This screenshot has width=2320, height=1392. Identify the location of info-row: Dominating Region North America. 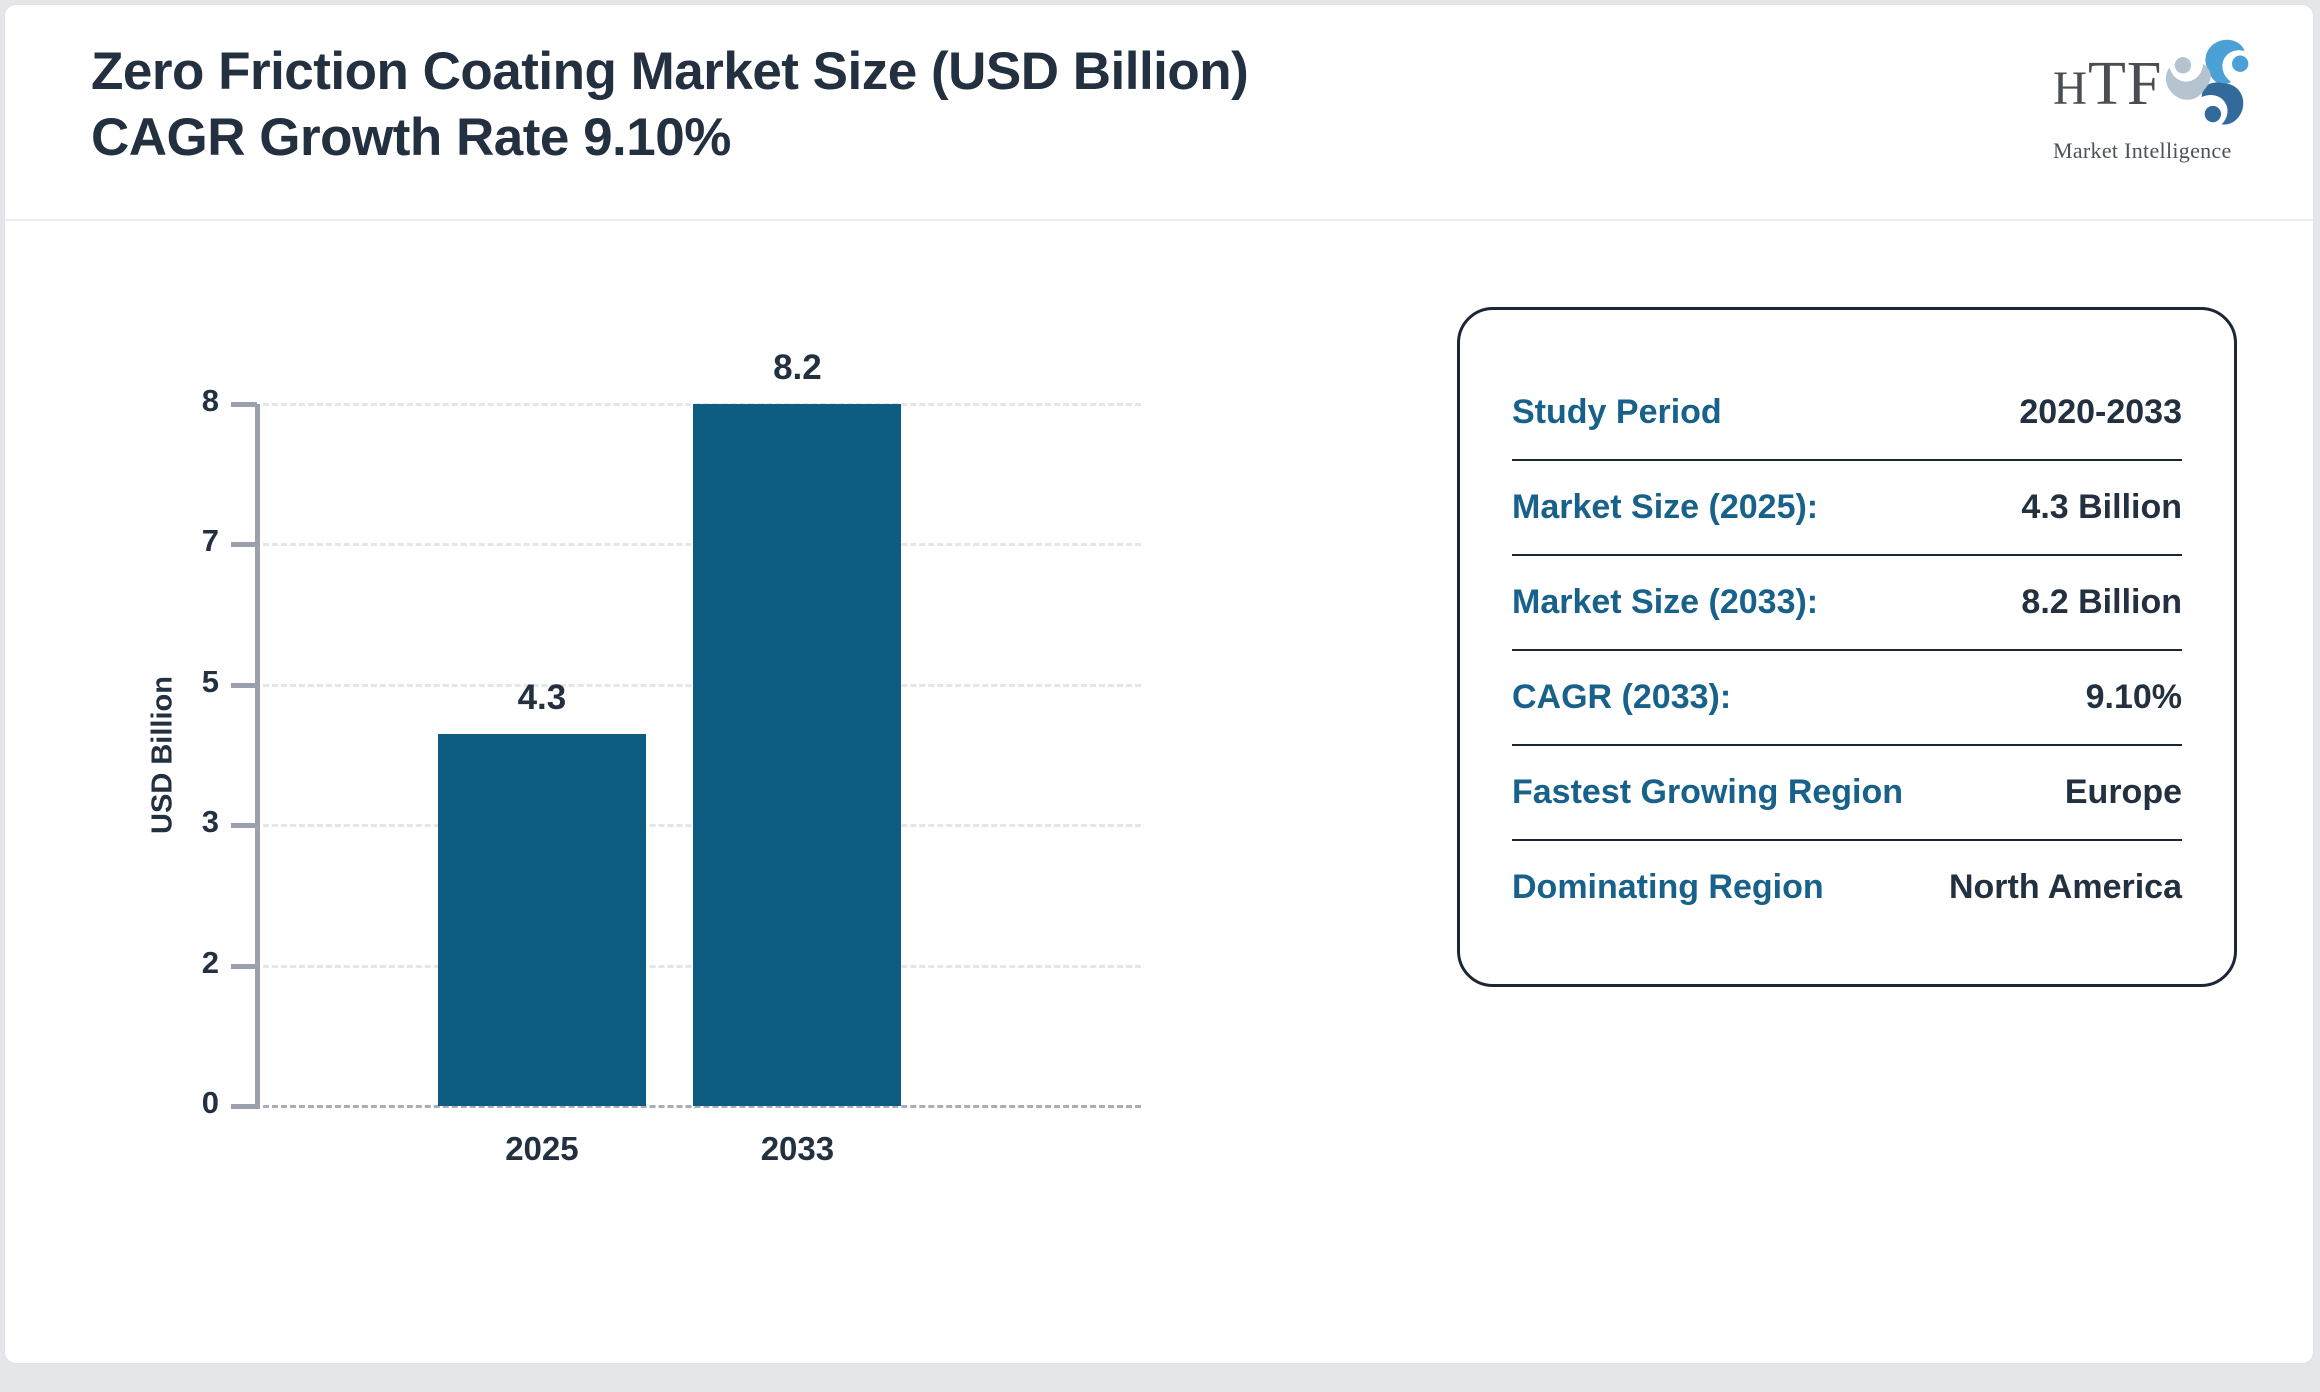
(1847, 887).